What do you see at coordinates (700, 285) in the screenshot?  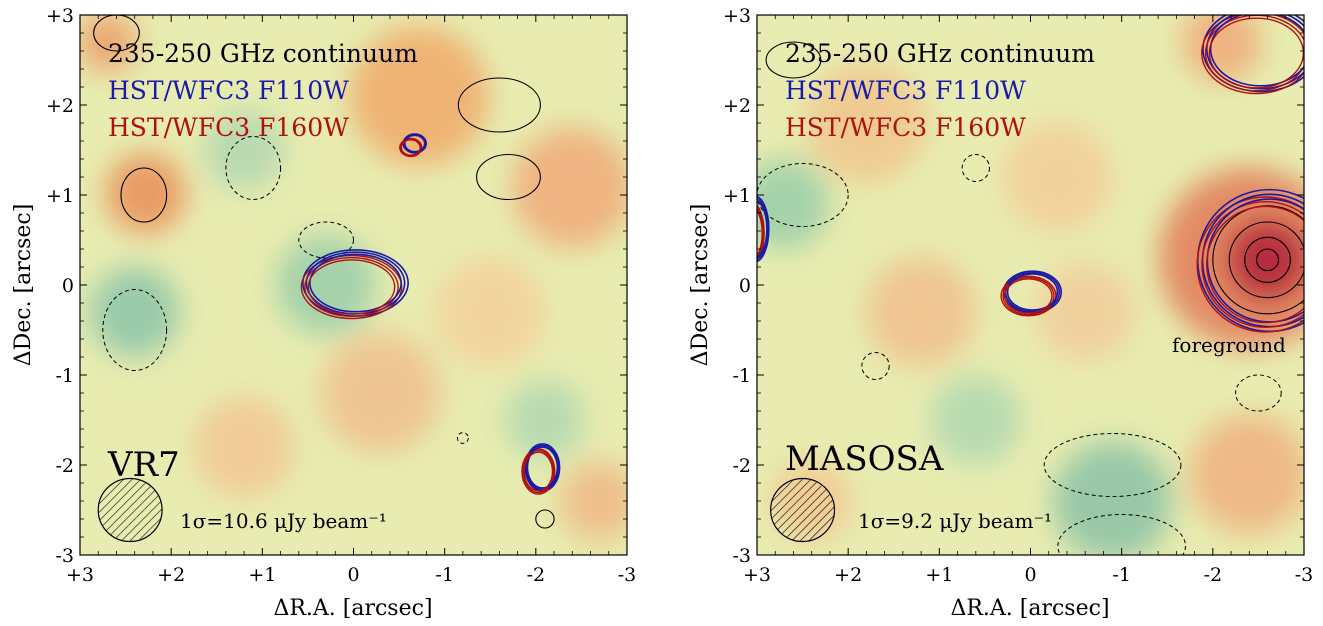 I see `y-axis-label: ΔDec. [arcsec]` at bounding box center [700, 285].